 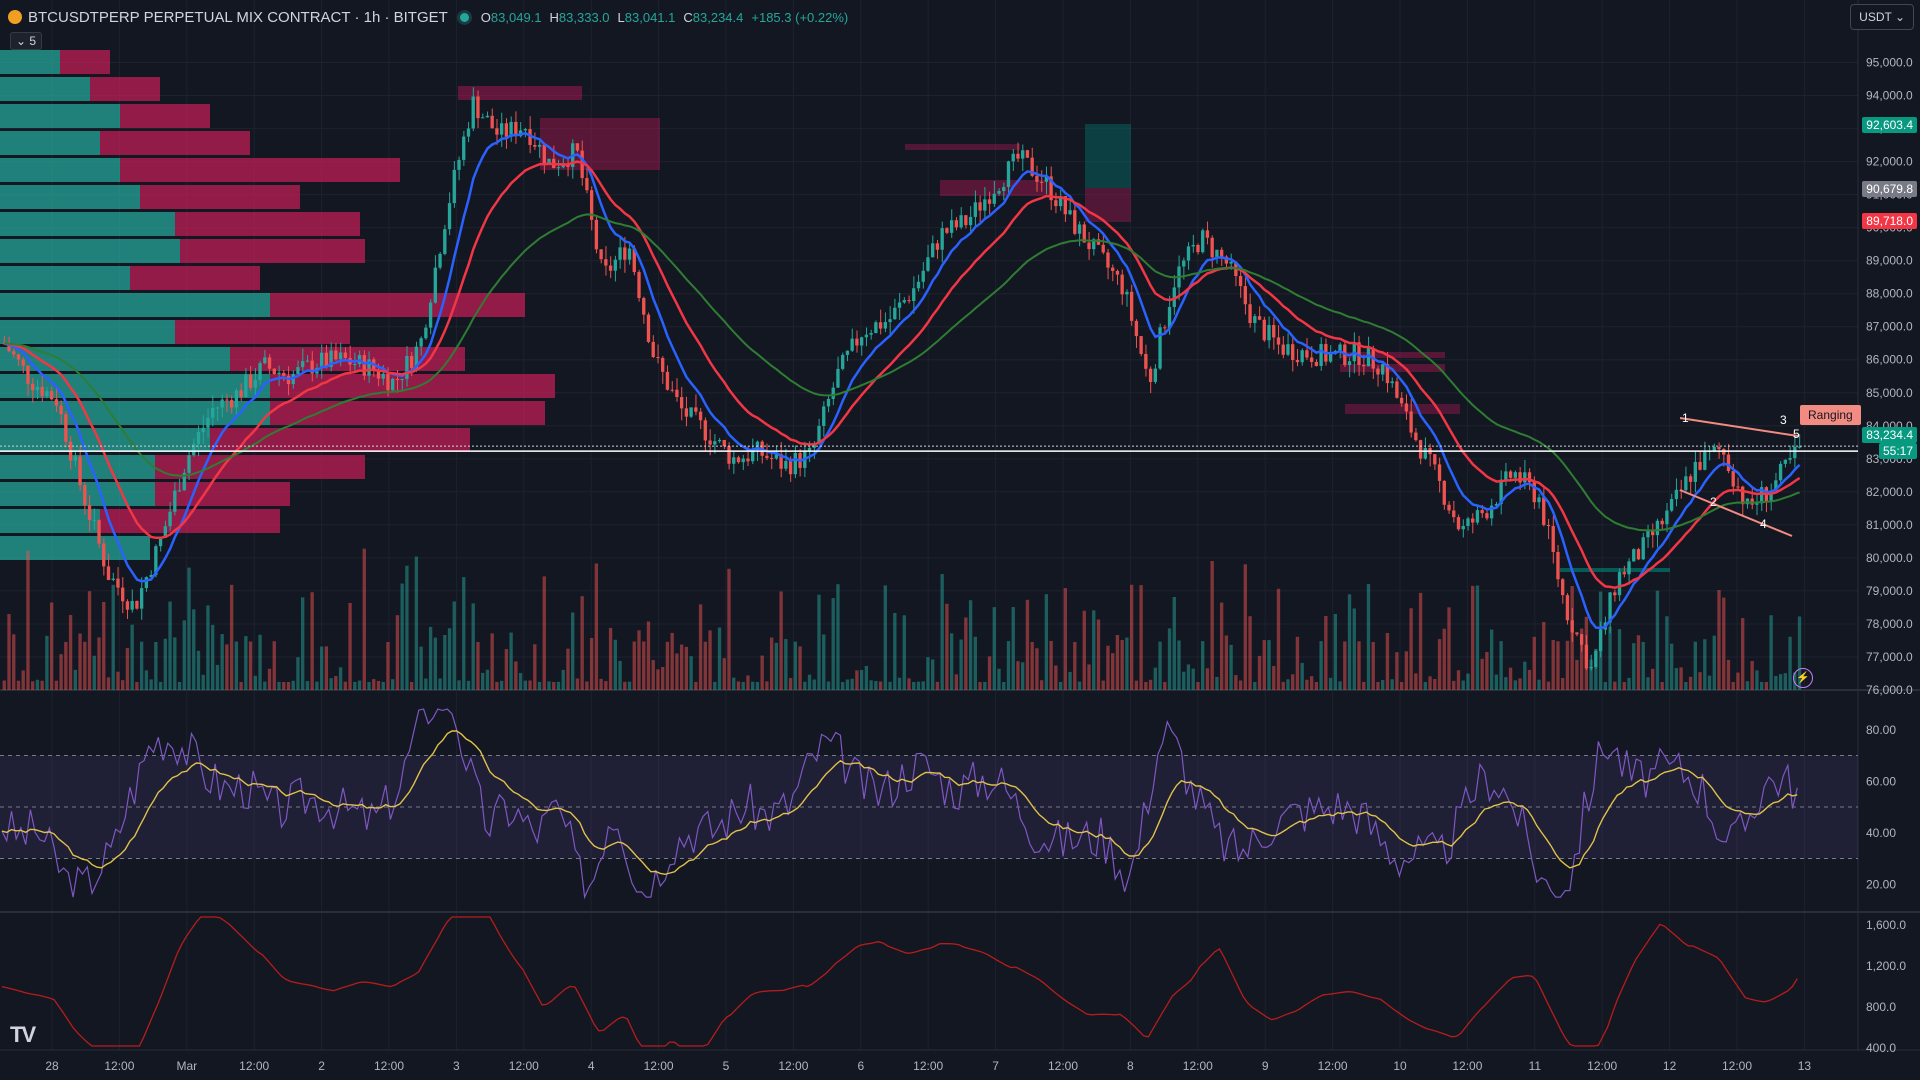 I want to click on price-tick: 85,000.0, so click(x=1889, y=393).